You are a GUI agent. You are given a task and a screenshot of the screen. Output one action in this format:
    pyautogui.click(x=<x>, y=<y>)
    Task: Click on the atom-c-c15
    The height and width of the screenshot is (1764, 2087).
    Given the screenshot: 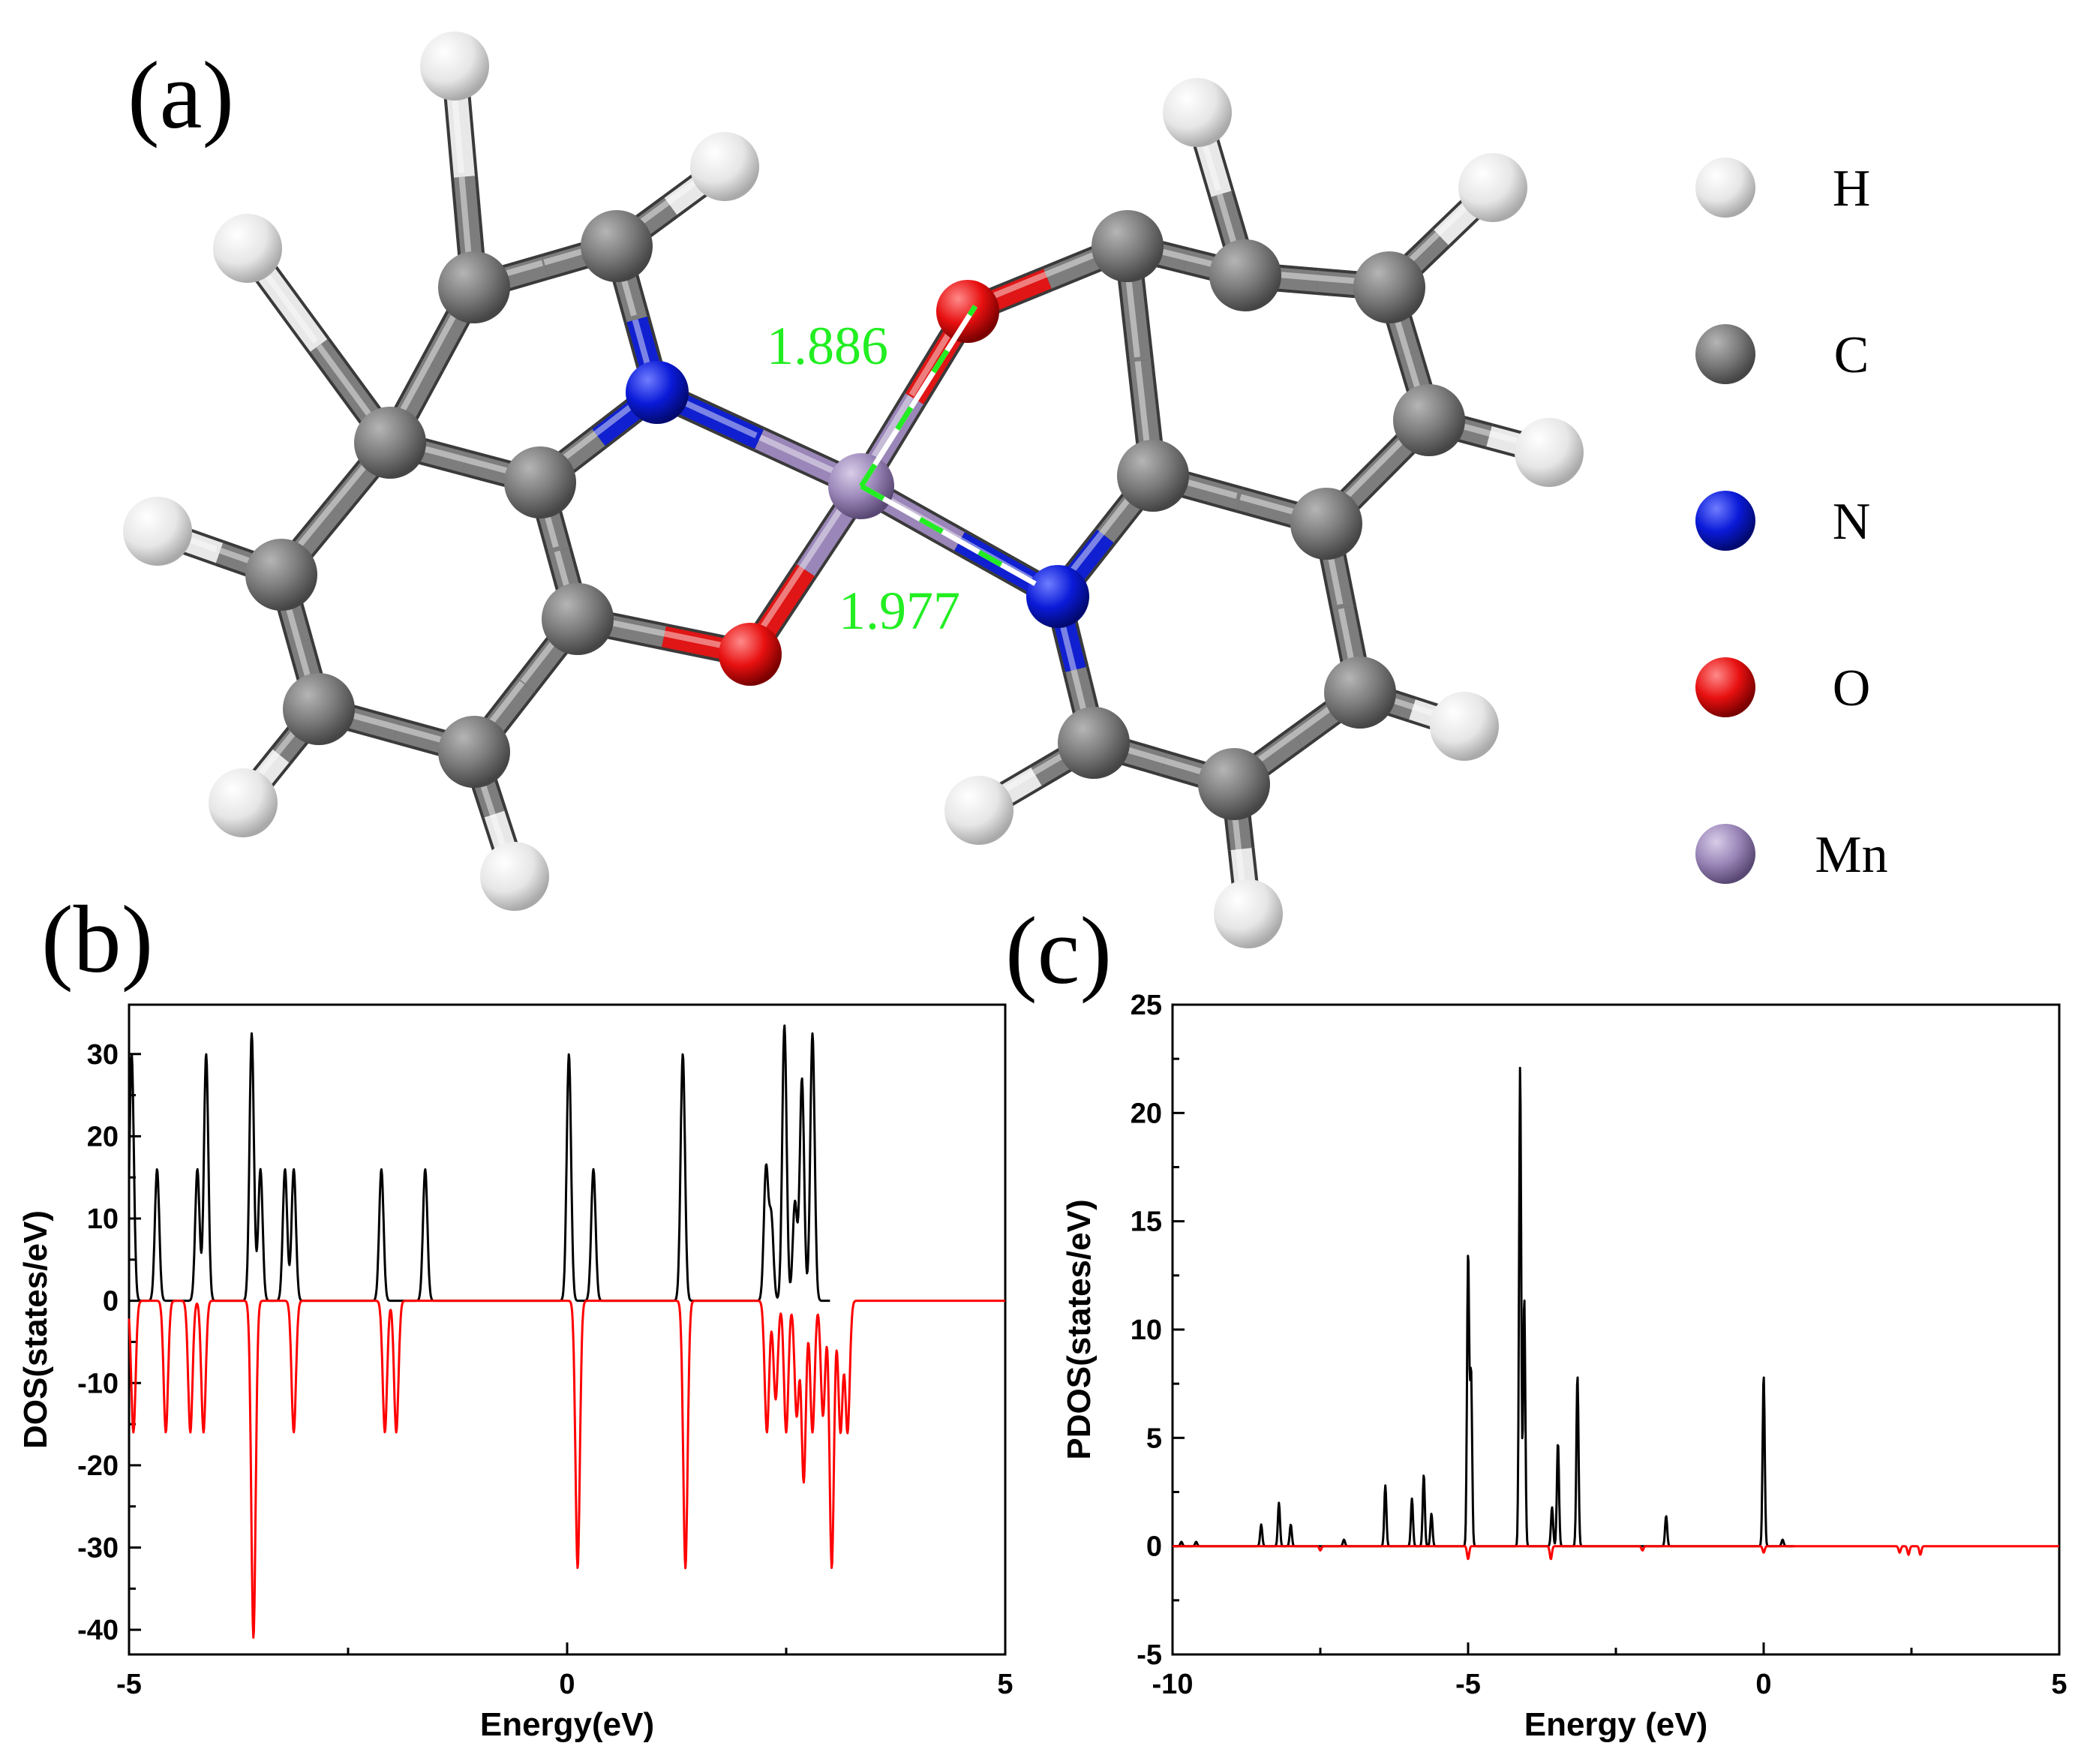 What is the action you would take?
    pyautogui.click(x=1360, y=693)
    